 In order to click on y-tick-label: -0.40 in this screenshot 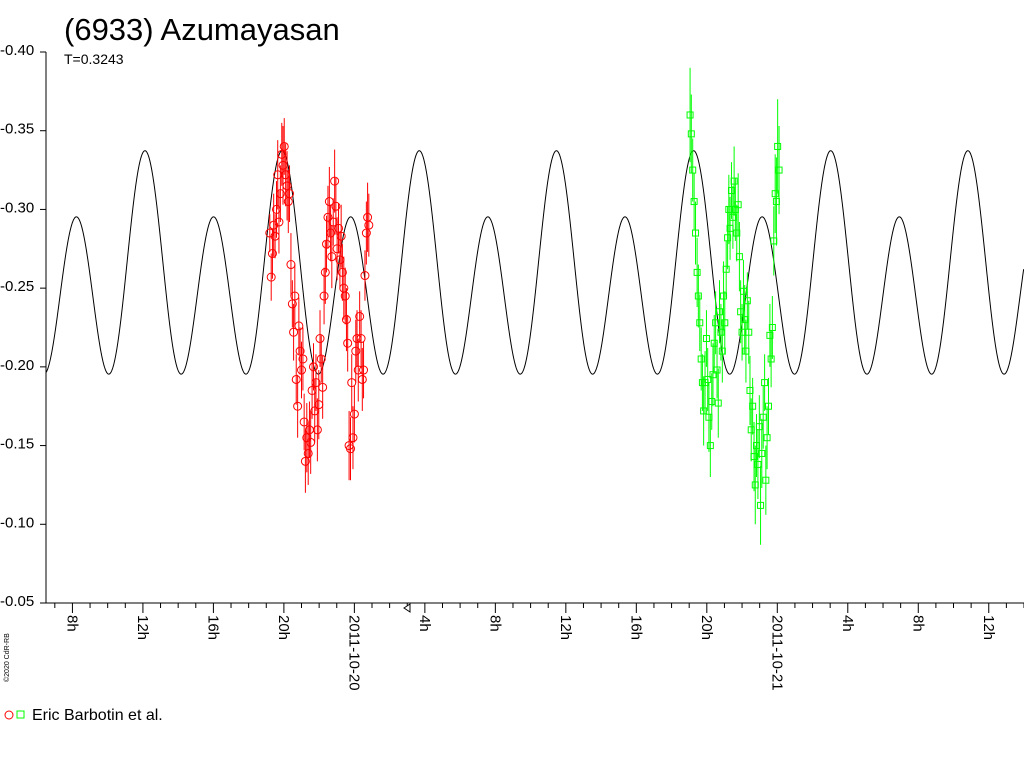, I will do `click(17, 50)`.